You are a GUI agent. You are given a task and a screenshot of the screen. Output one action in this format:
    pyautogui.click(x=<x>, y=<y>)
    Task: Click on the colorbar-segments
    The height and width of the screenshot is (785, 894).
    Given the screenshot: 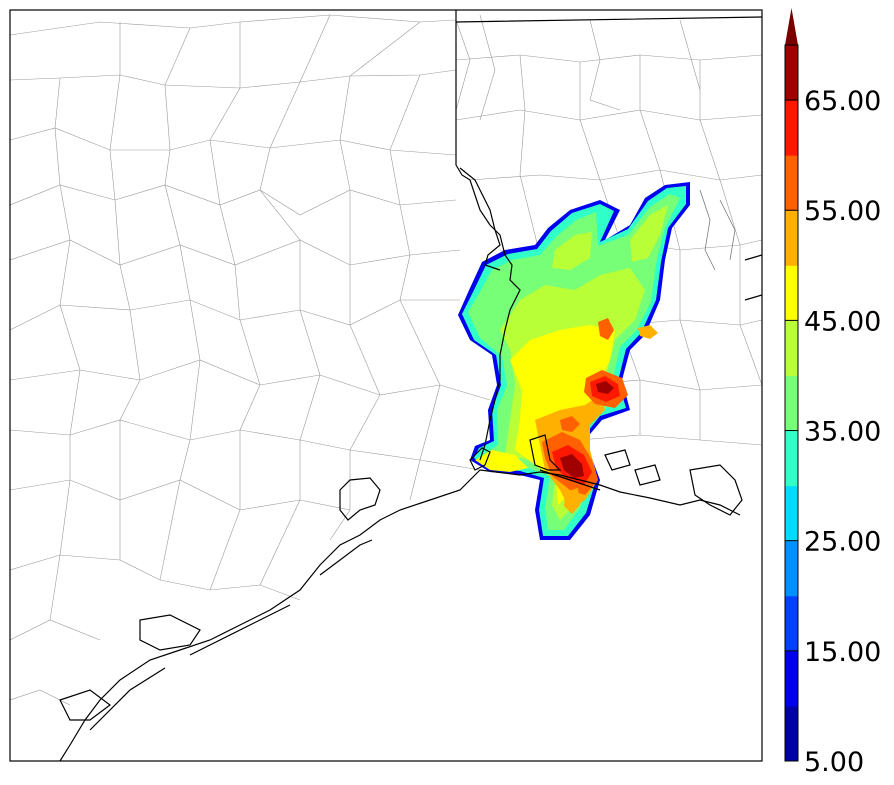 What is the action you would take?
    pyautogui.click(x=791, y=403)
    